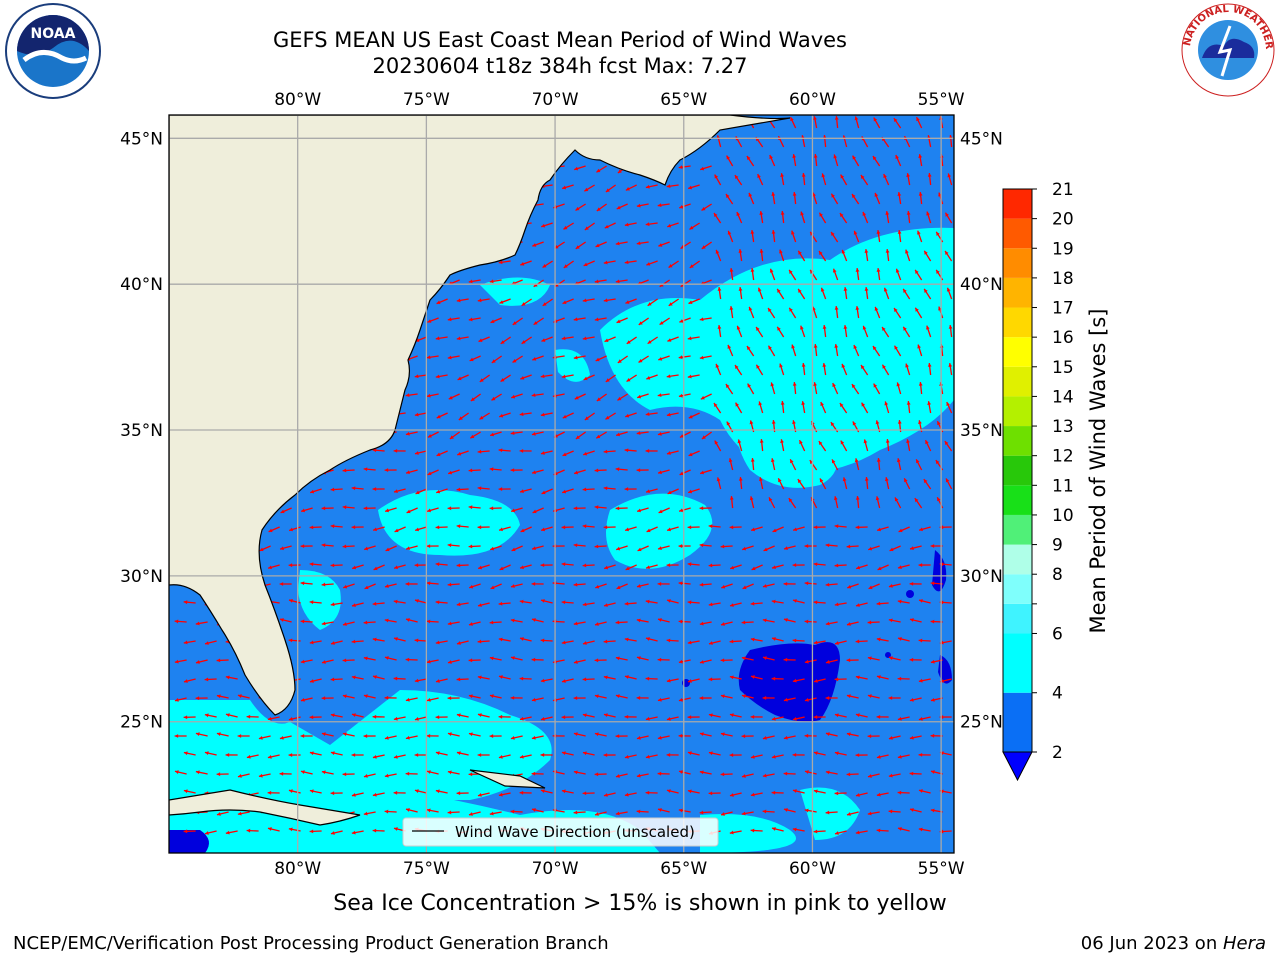  I want to click on lat-tick-label: 25°N, so click(141, 723).